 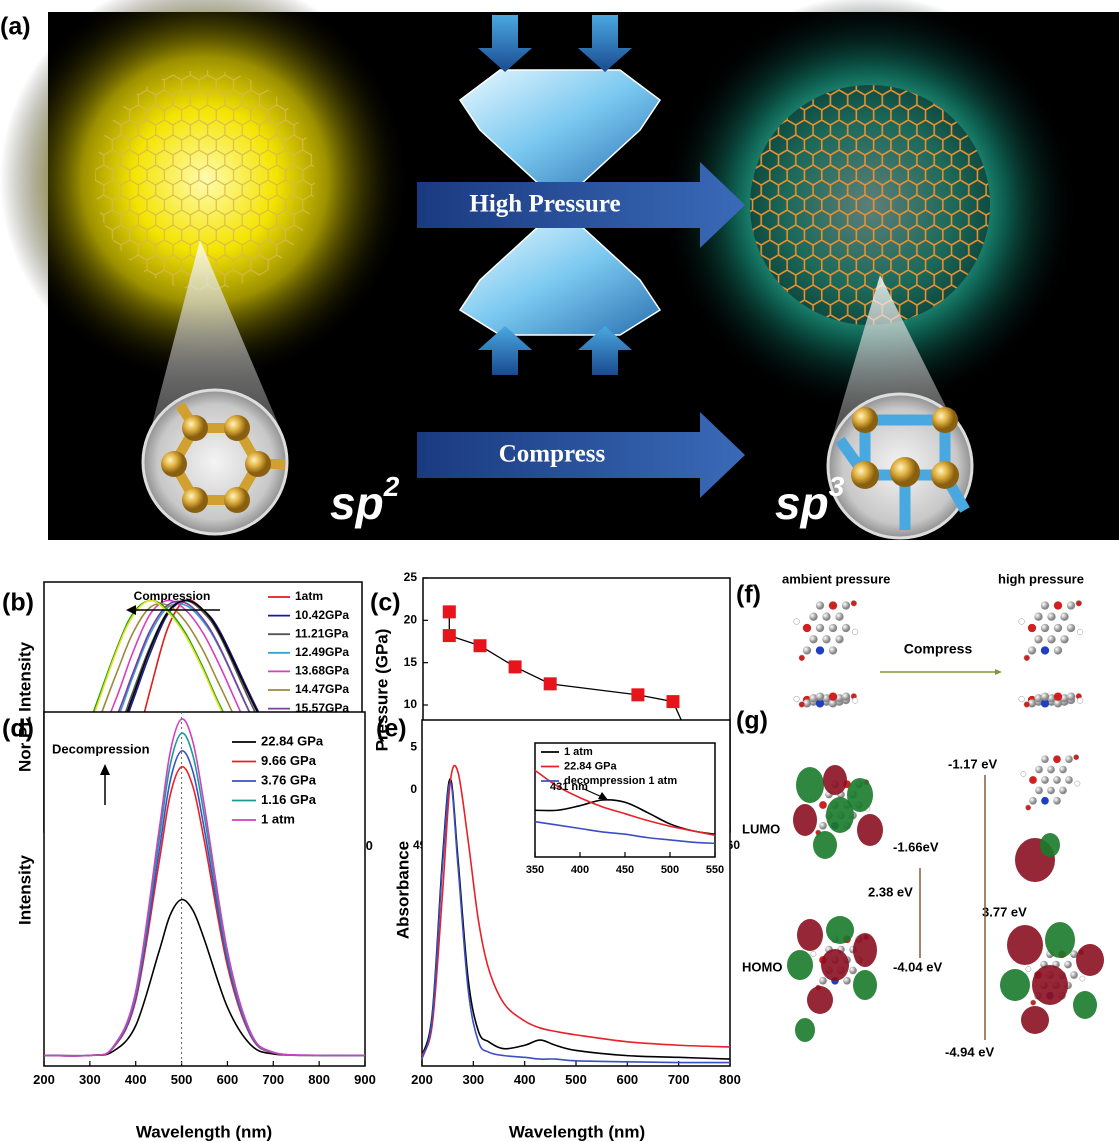 What do you see at coordinates (289, 799) in the screenshot?
I see `legend-label: 1.16 GPa` at bounding box center [289, 799].